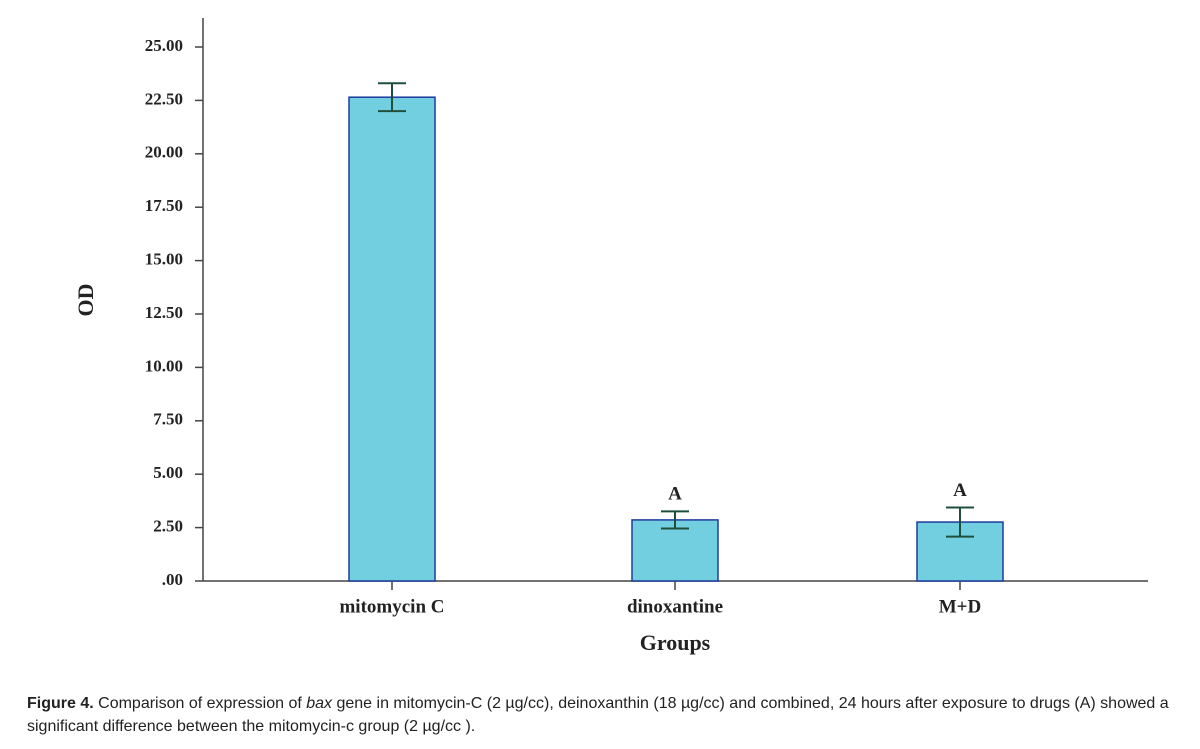 The image size is (1200, 749). Describe the element at coordinates (85, 300) in the screenshot. I see `y-axis-label: OD` at that location.